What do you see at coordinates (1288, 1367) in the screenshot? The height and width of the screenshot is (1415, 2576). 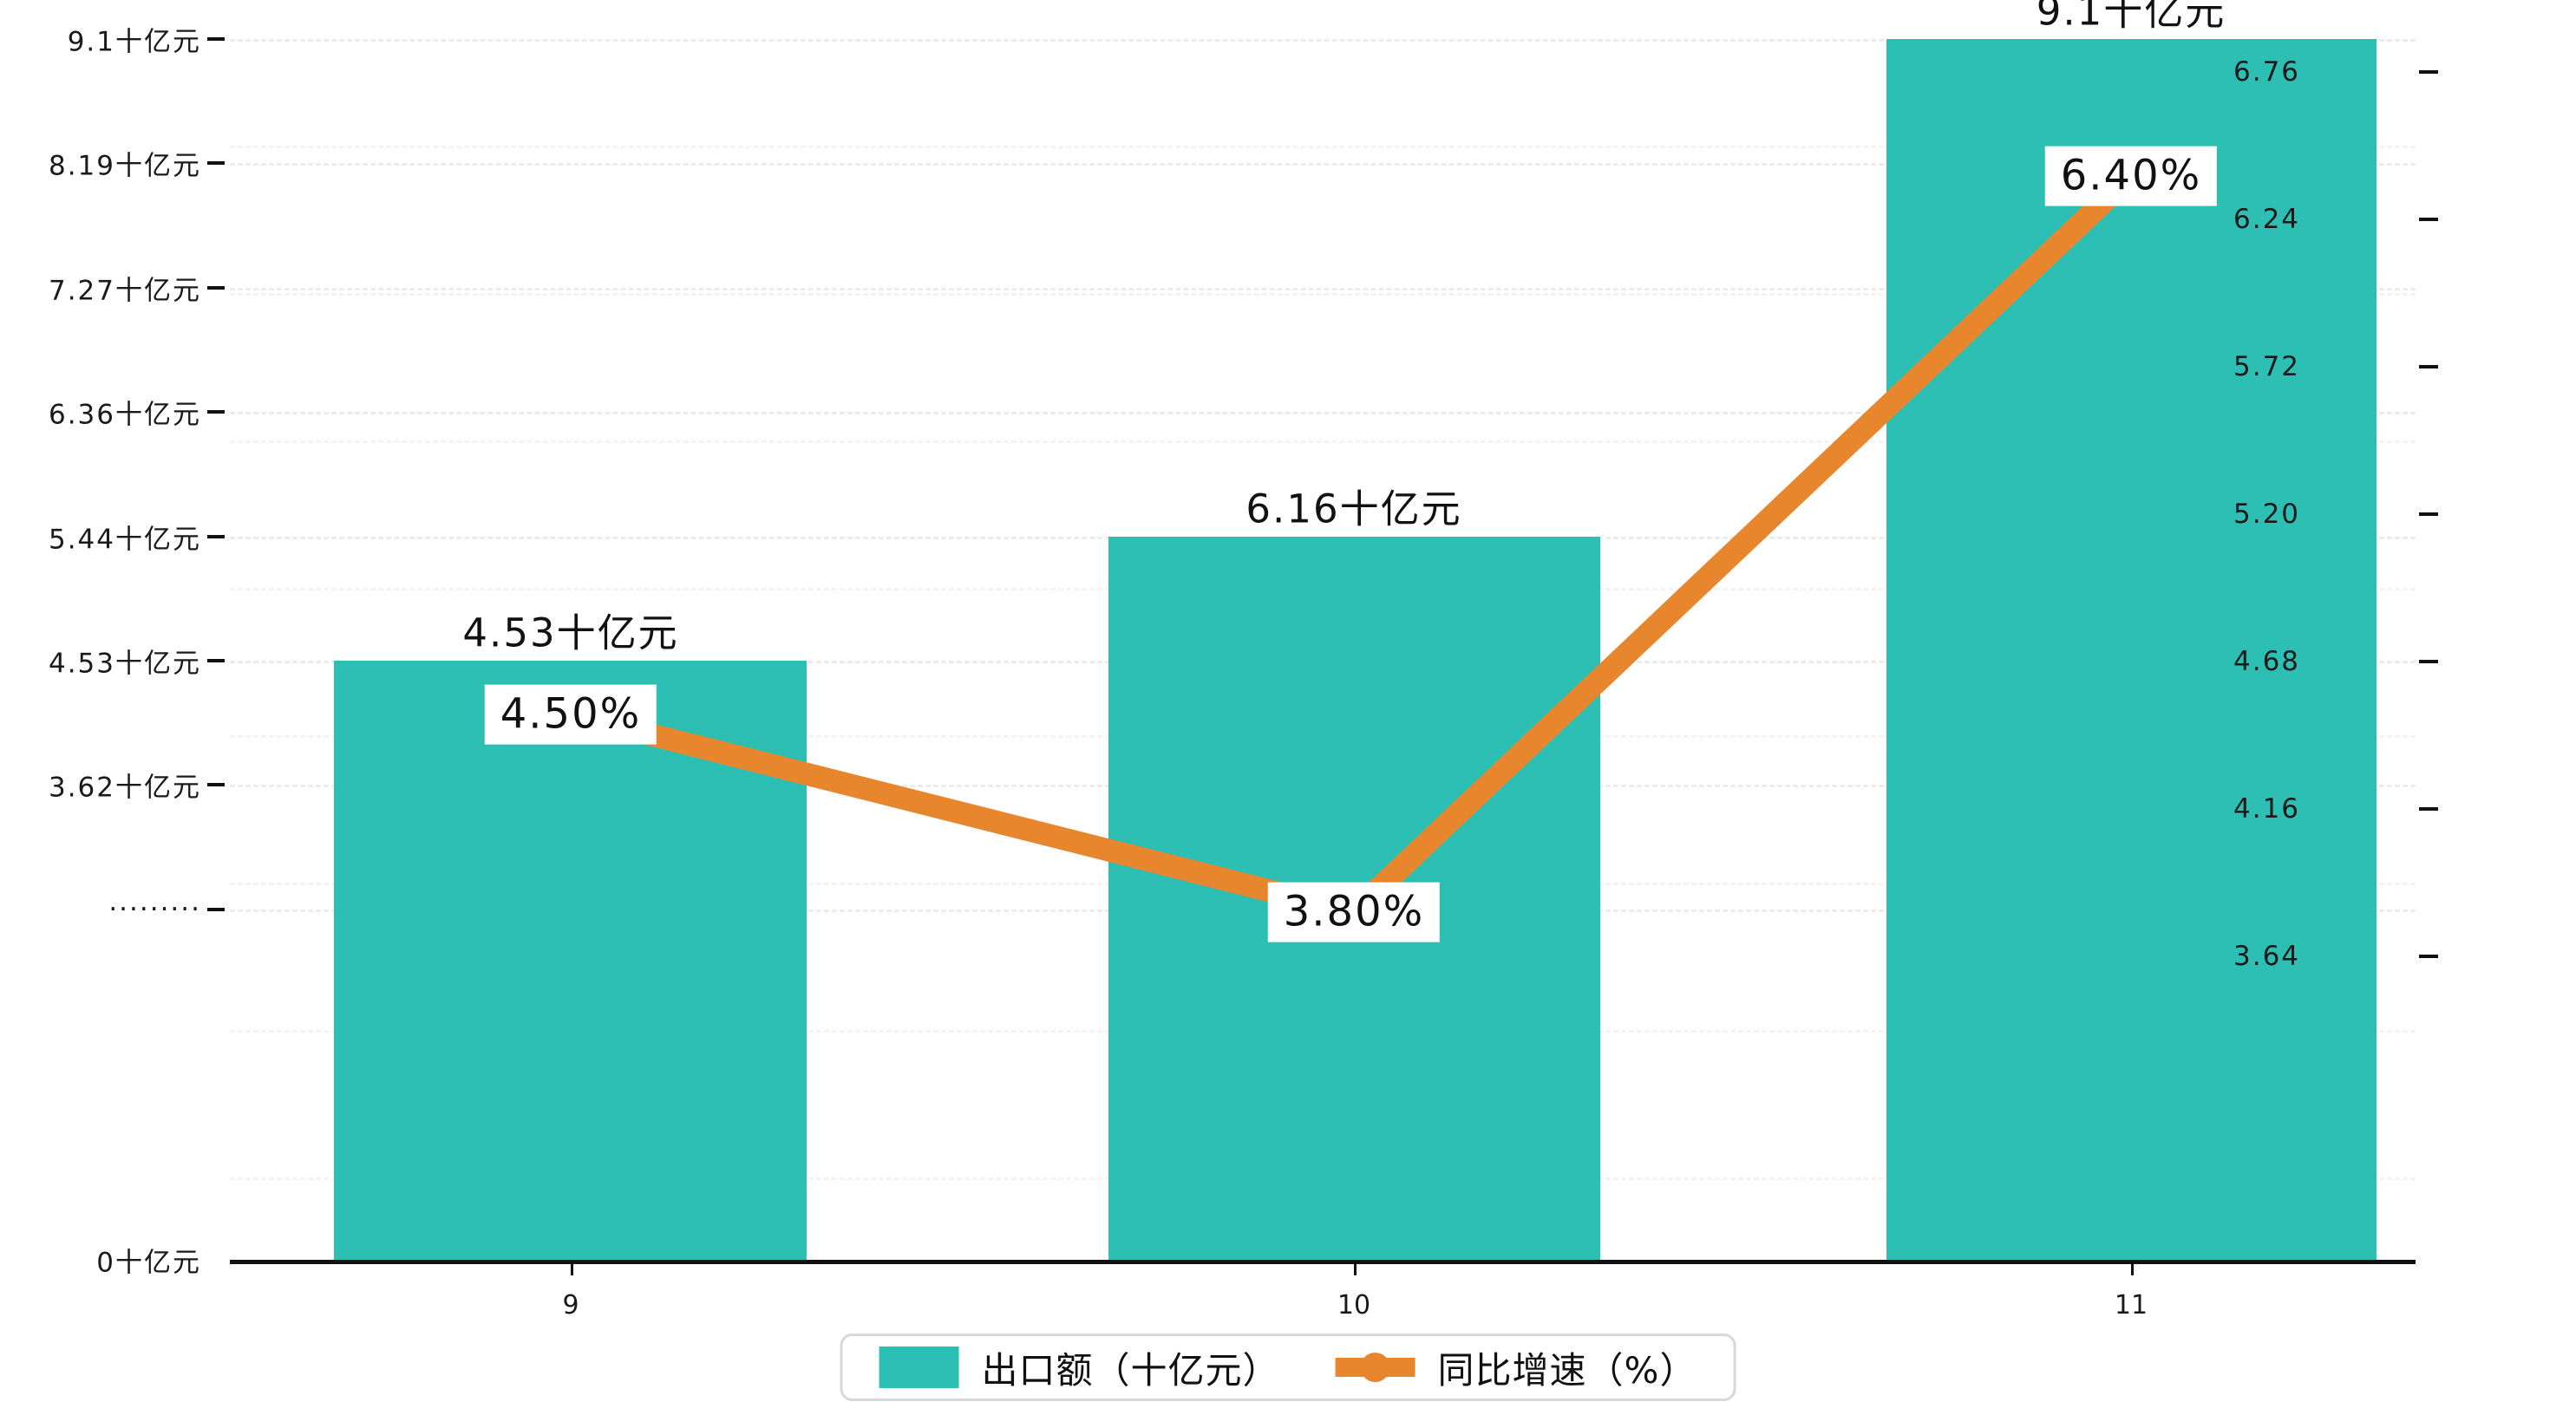 I see `chart-legend: 出口额（十亿元） 同比增速（%）` at bounding box center [1288, 1367].